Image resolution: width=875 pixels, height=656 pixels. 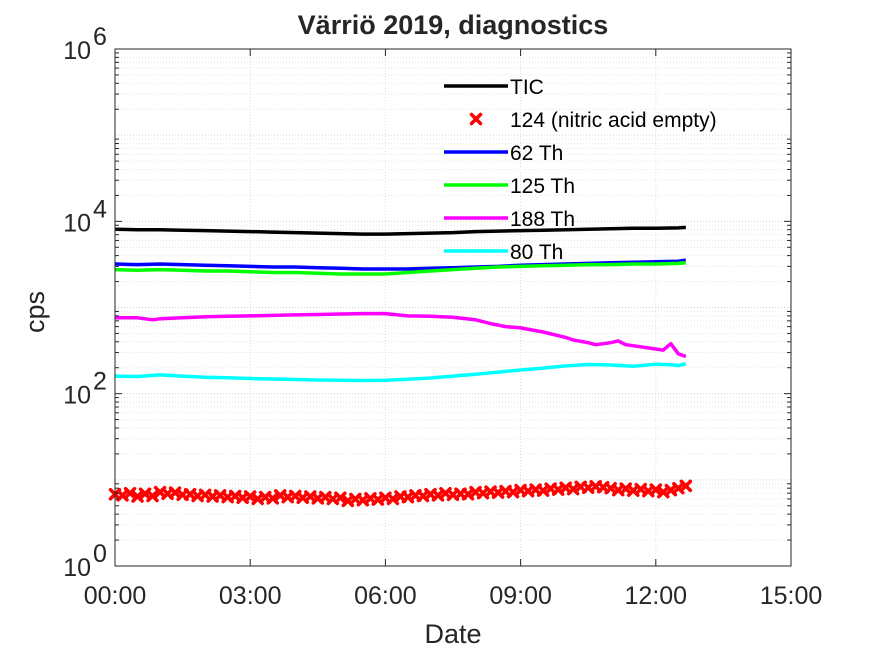 What do you see at coordinates (520, 596) in the screenshot?
I see `x-tick-label: 09:00` at bounding box center [520, 596].